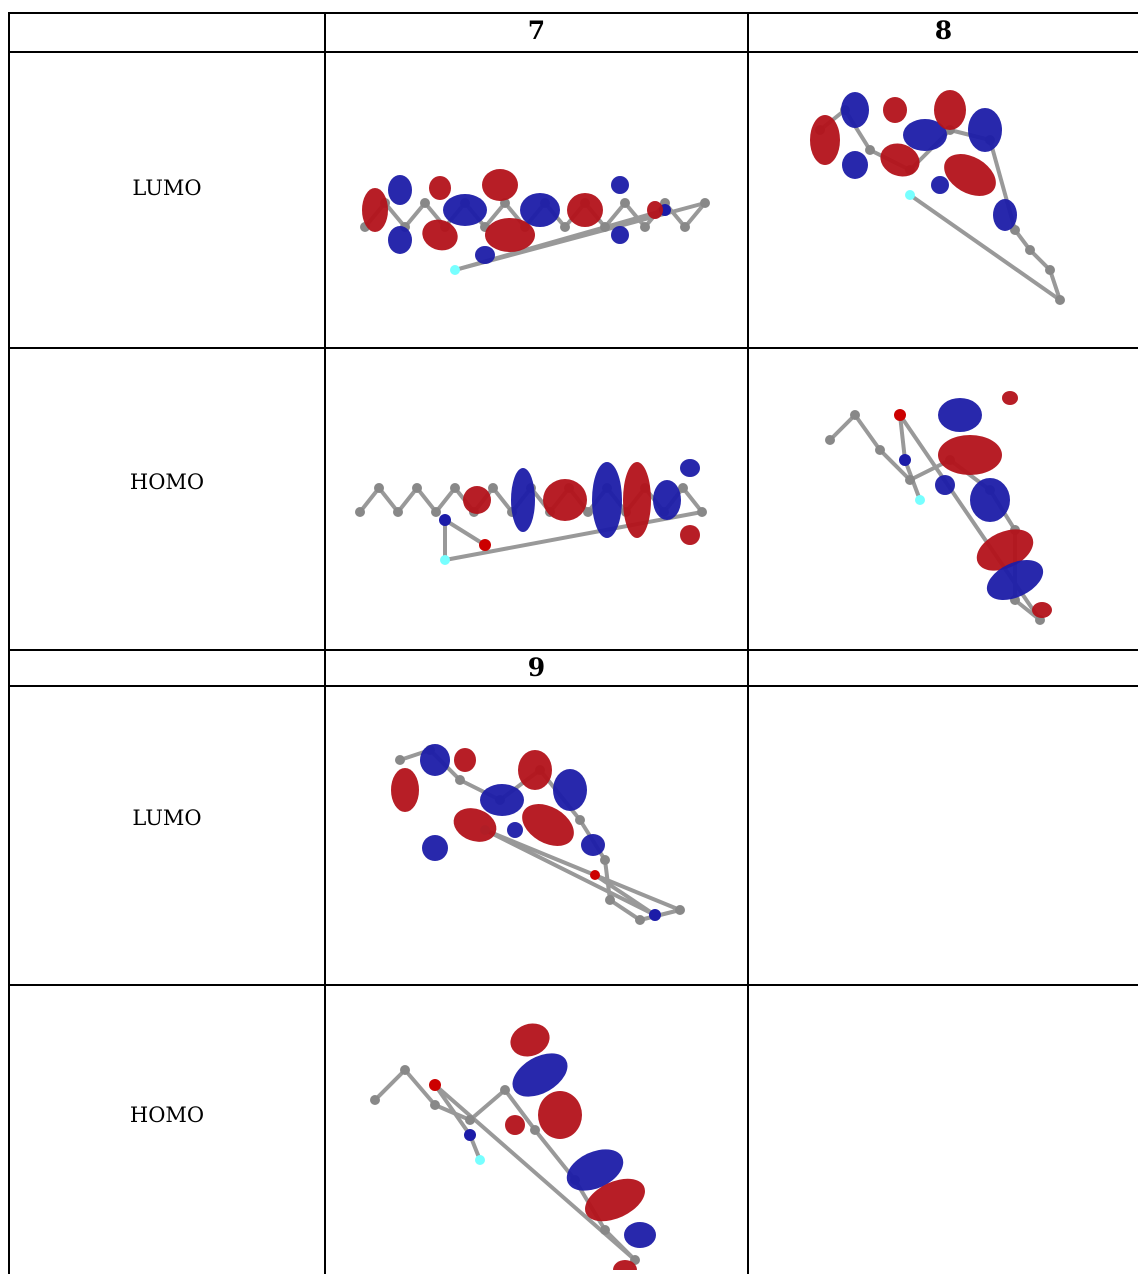 The image size is (1138, 1274). Describe the element at coordinates (536, 667) in the screenshot. I see `compound-label: 9` at that location.